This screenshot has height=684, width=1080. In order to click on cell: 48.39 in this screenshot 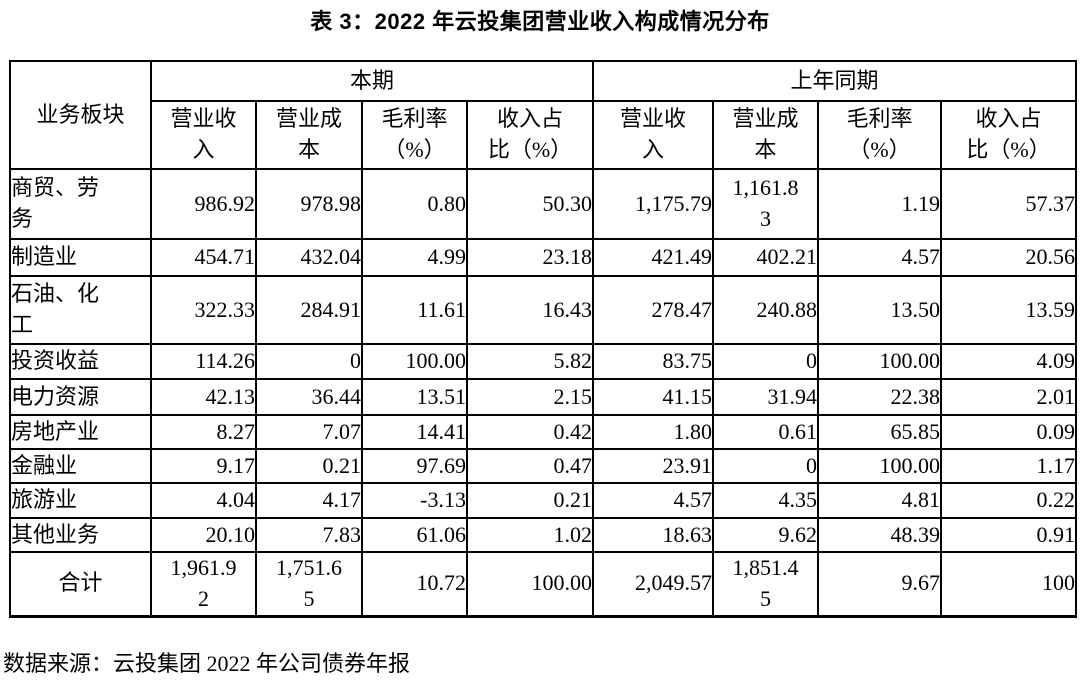, I will do `click(880, 535)`.